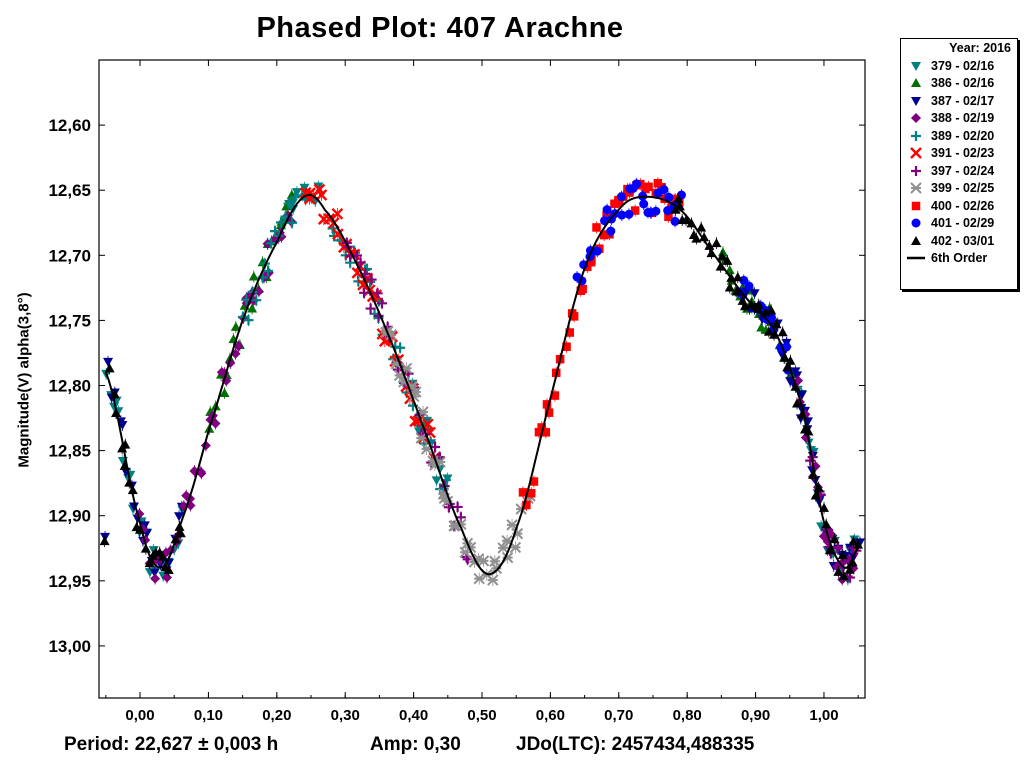  Describe the element at coordinates (635, 744) in the screenshot. I see `footer-jdo: JDo(LTC): 2457434,488335` at that location.